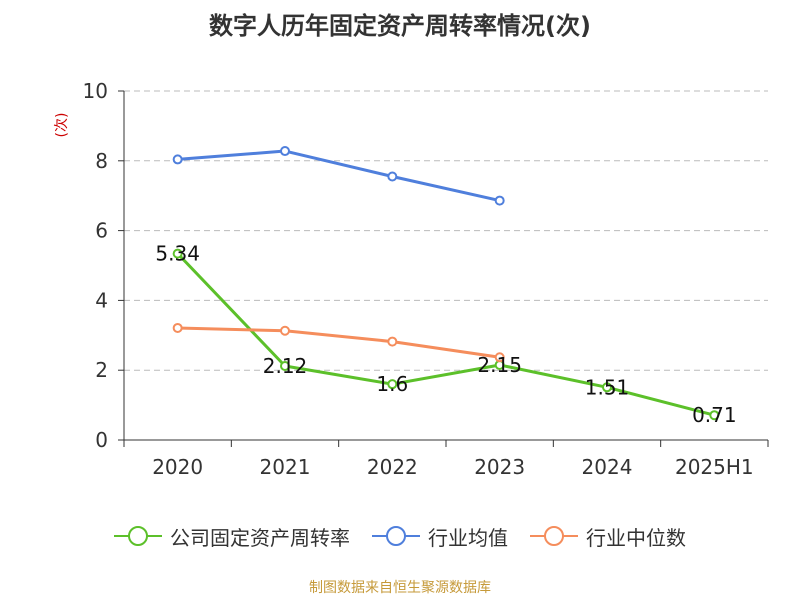 The width and height of the screenshot is (800, 600). Describe the element at coordinates (499, 365) in the screenshot. I see `data-label-2023: 2.15` at that location.